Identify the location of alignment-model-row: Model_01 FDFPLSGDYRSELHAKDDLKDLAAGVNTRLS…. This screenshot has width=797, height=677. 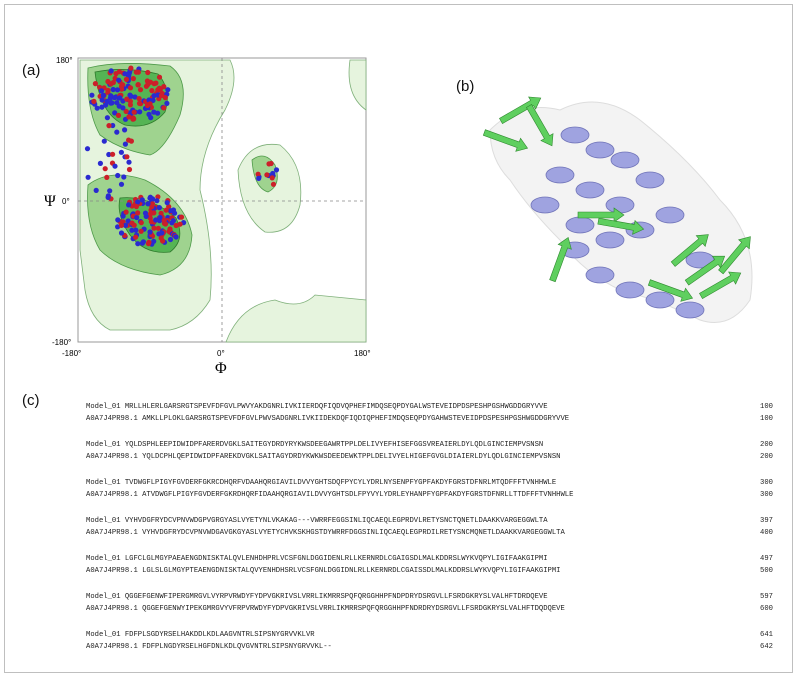
(200, 635).